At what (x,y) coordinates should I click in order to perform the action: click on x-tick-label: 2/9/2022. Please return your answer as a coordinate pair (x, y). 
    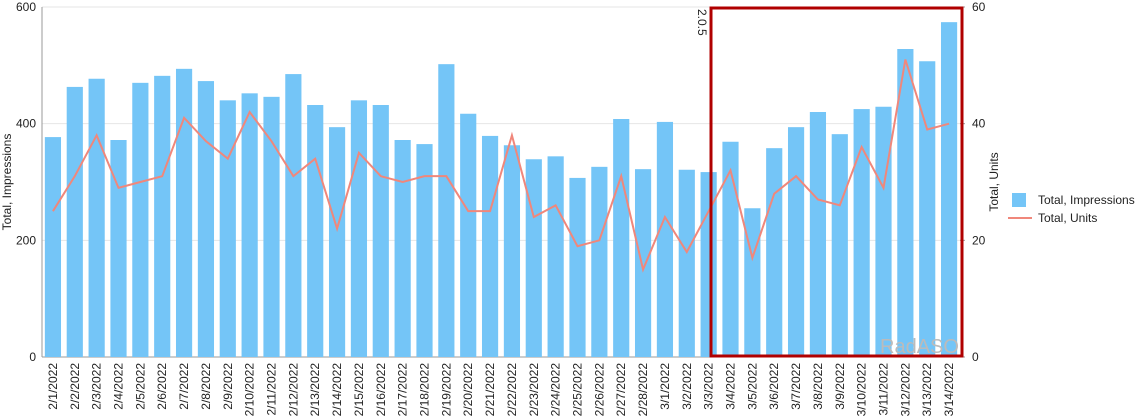
    Looking at the image, I should click on (228, 386).